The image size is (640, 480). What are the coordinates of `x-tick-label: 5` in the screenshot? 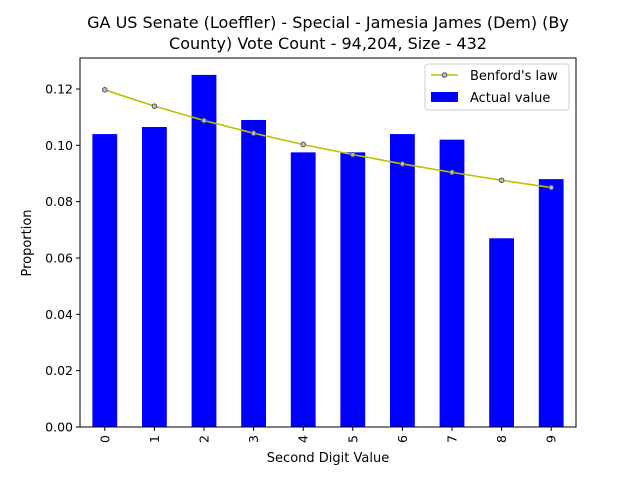 It's located at (352, 439).